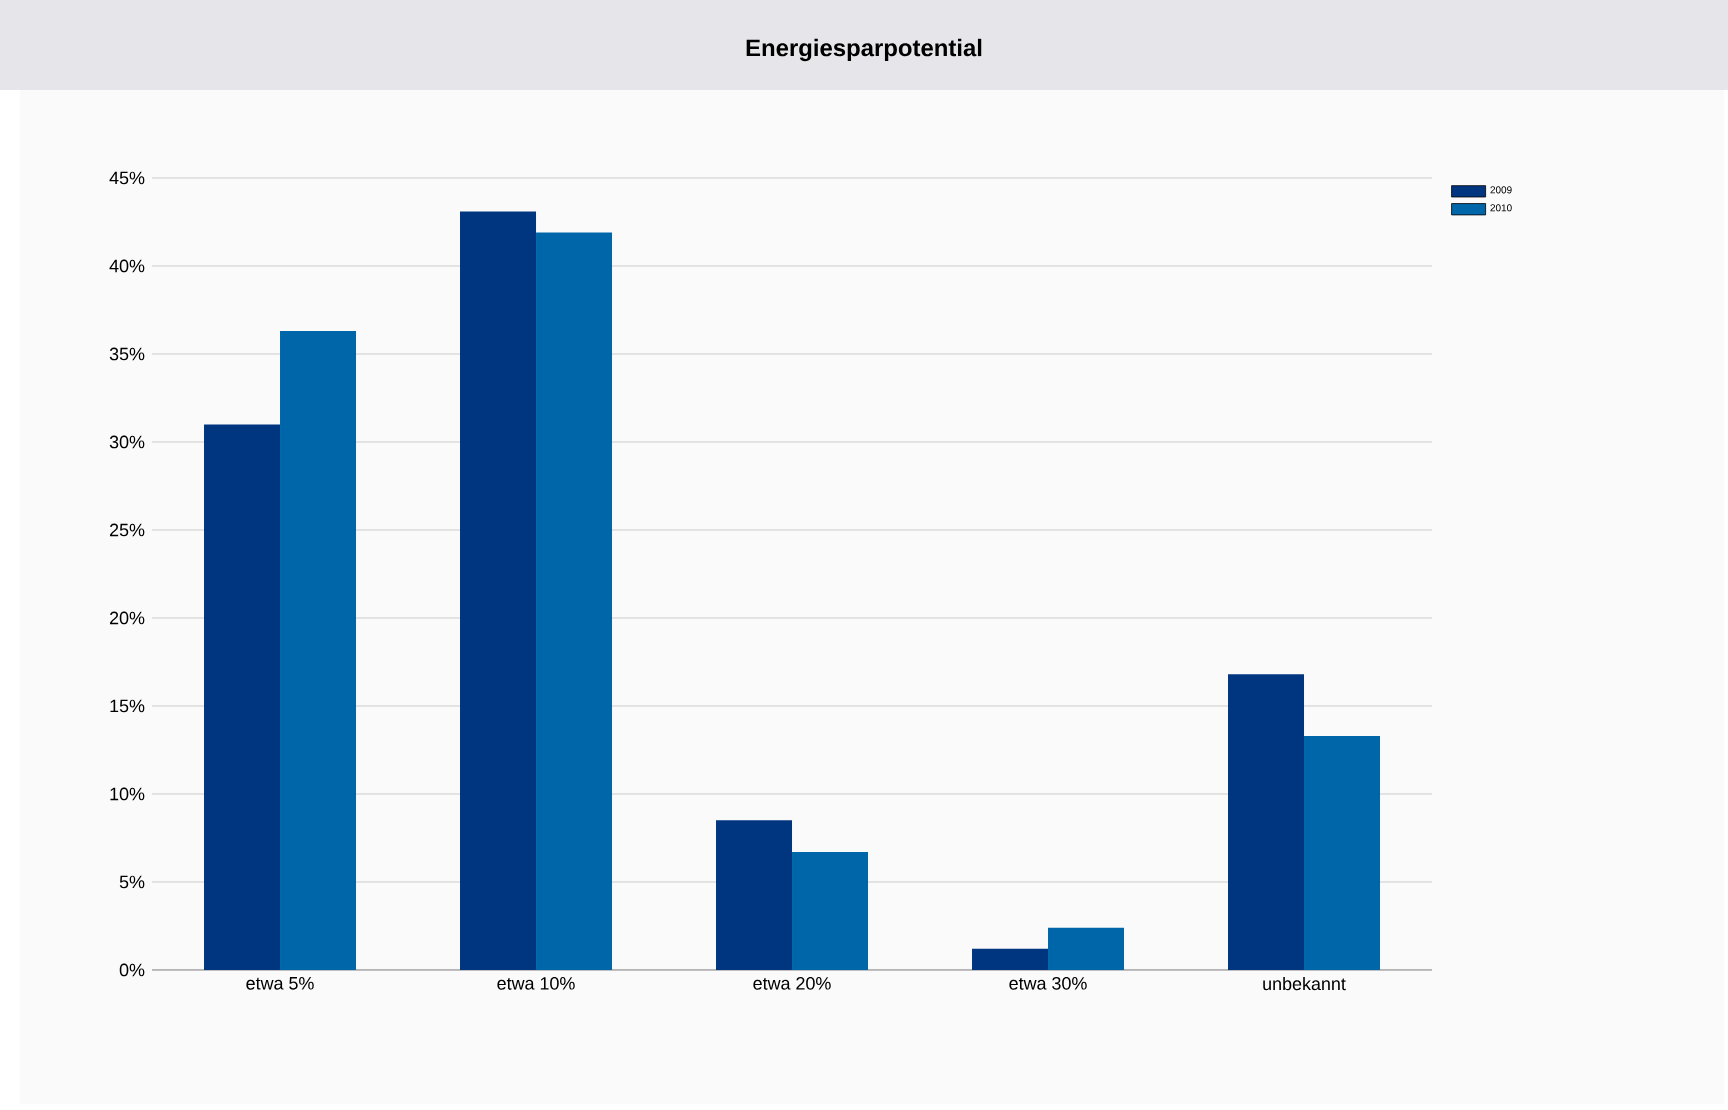 The width and height of the screenshot is (1728, 1110). Describe the element at coordinates (792, 983) in the screenshot. I see `x-tick-label: etwa 20%` at that location.